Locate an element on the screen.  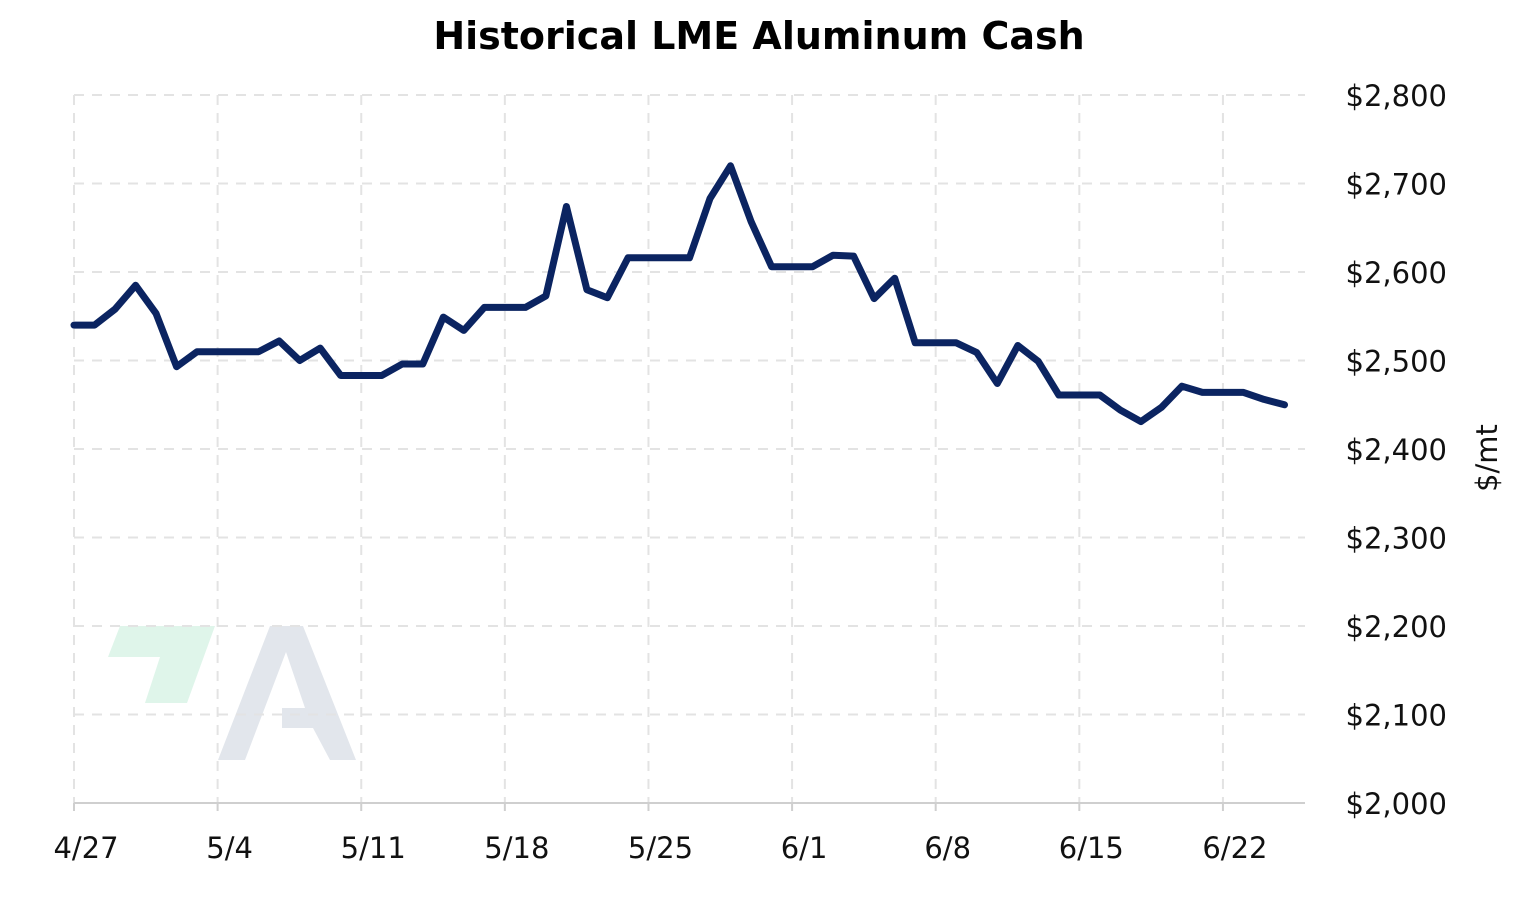
x-tick-label: 5/4 is located at coordinates (229, 848).